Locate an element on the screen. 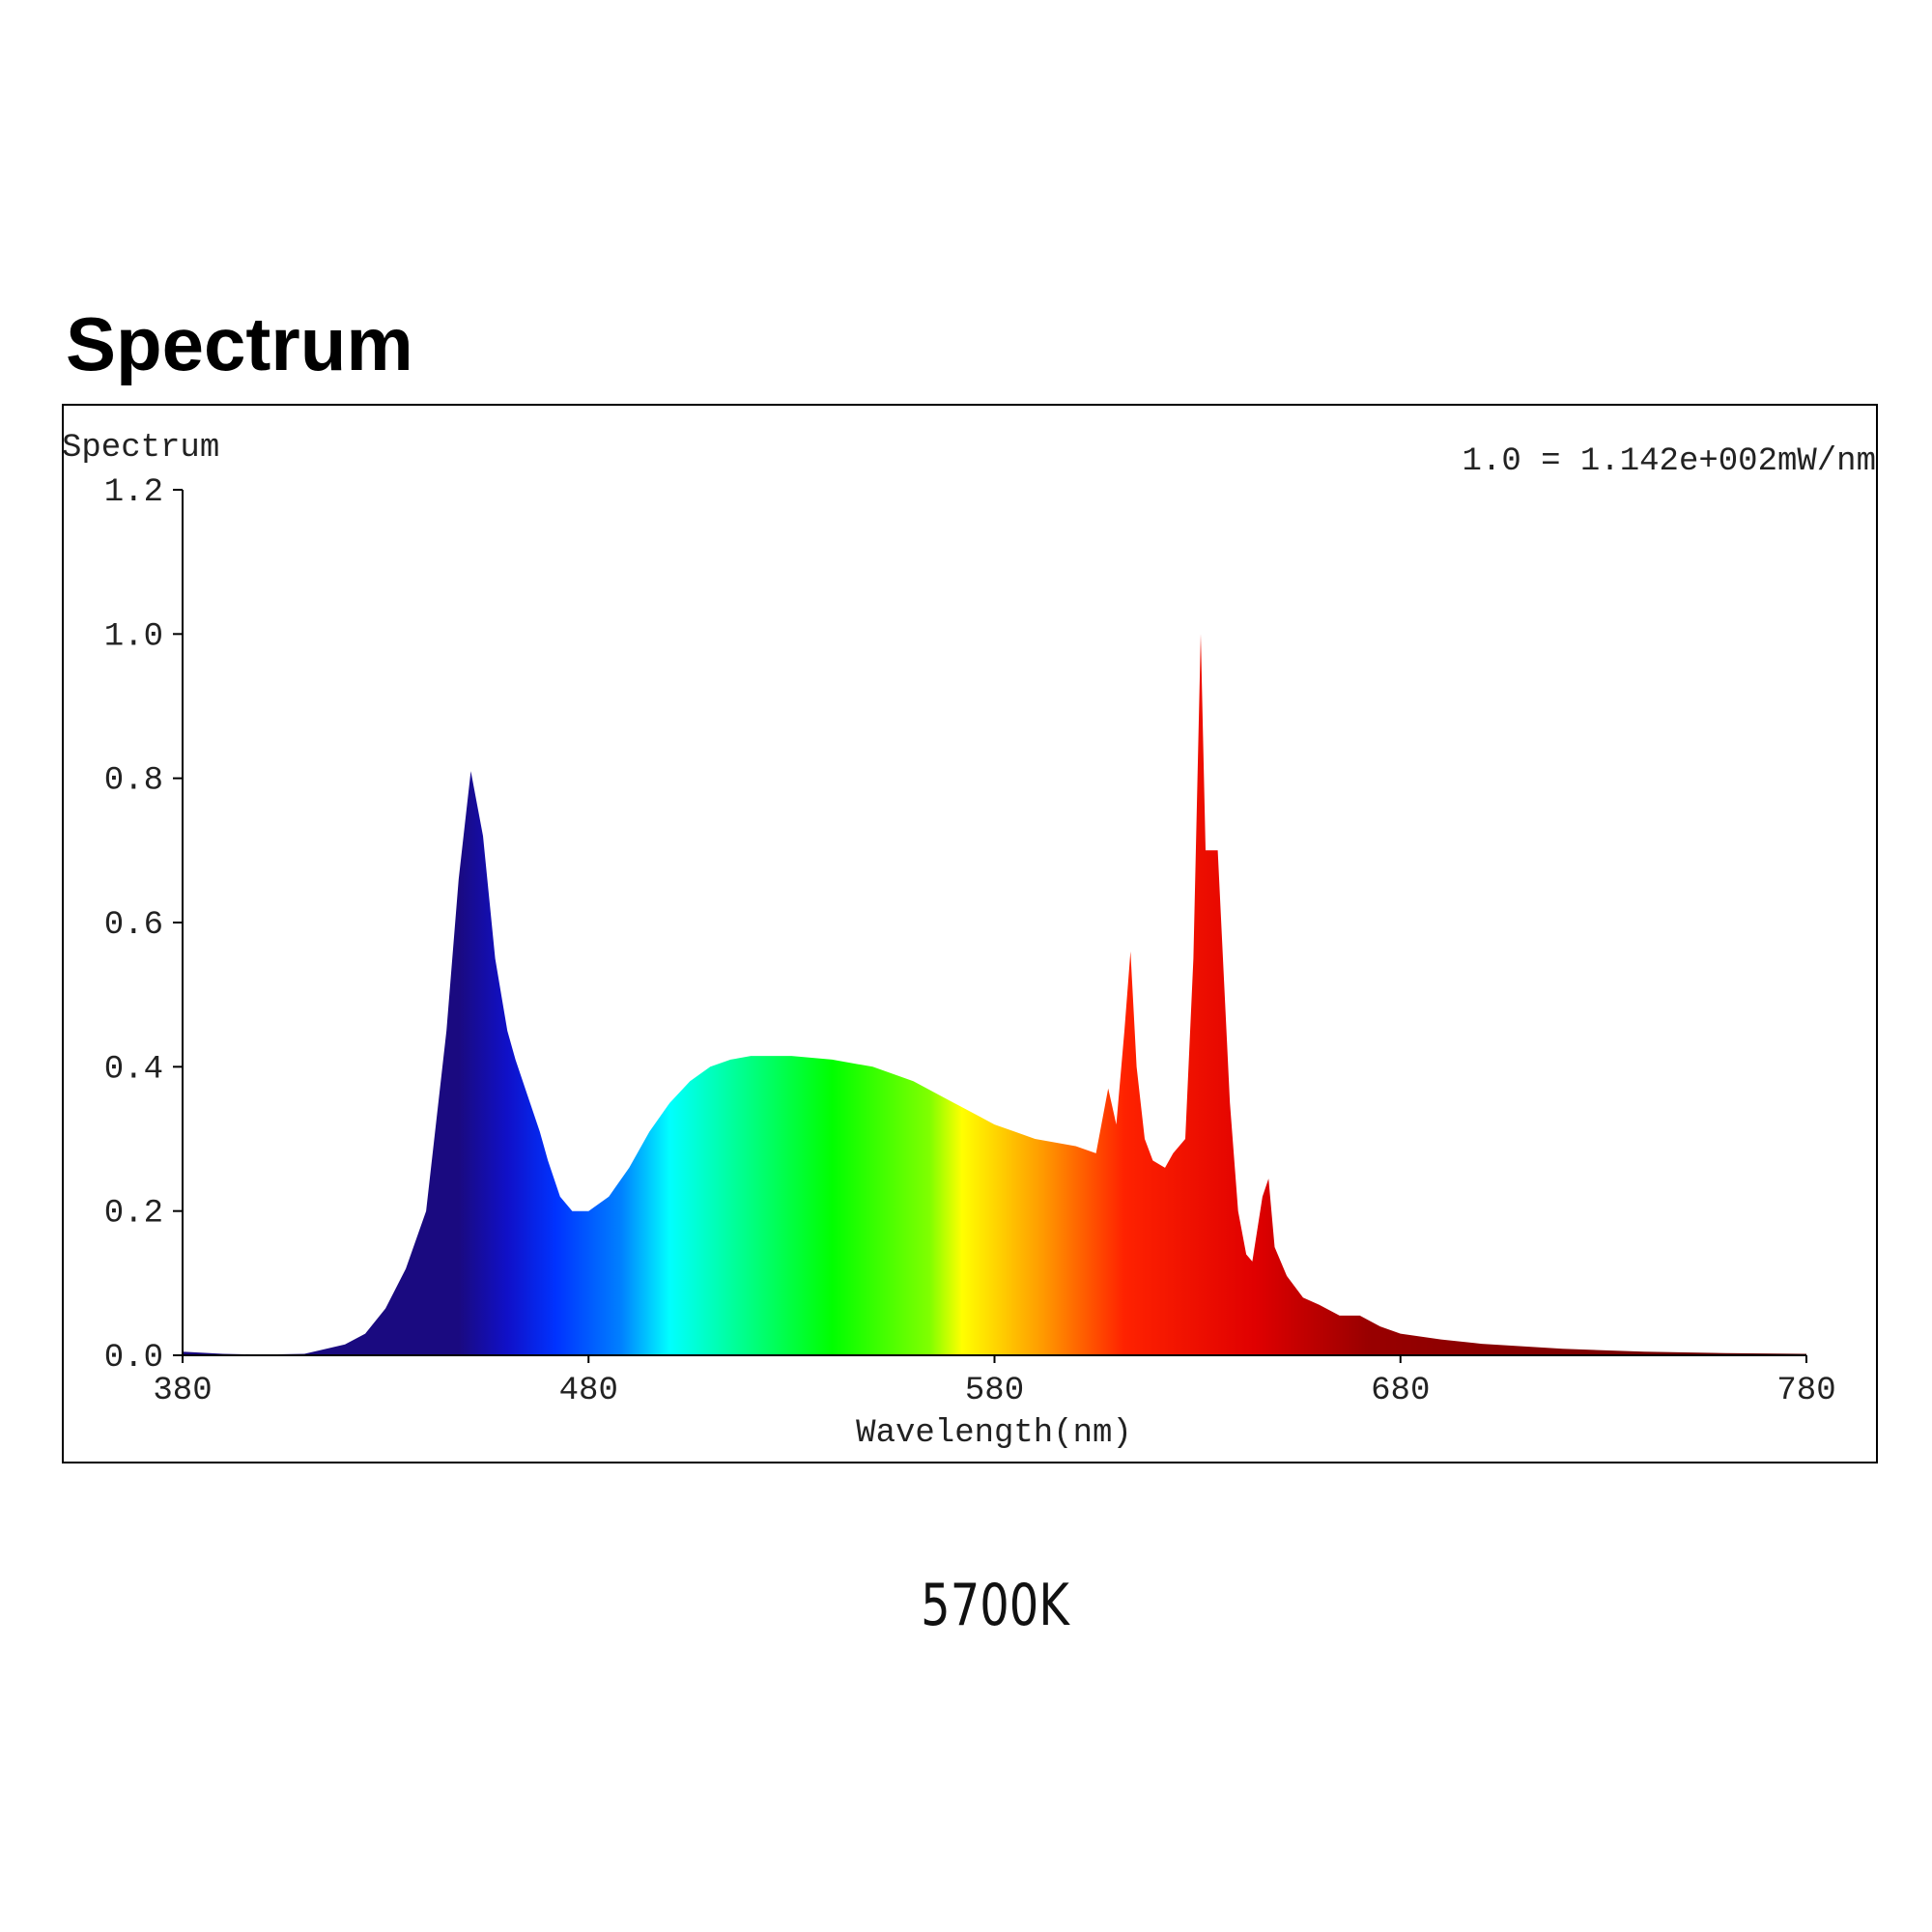 Image resolution: width=1932 pixels, height=1932 pixels. y-tick-label: 0.6 is located at coordinates (133, 925).